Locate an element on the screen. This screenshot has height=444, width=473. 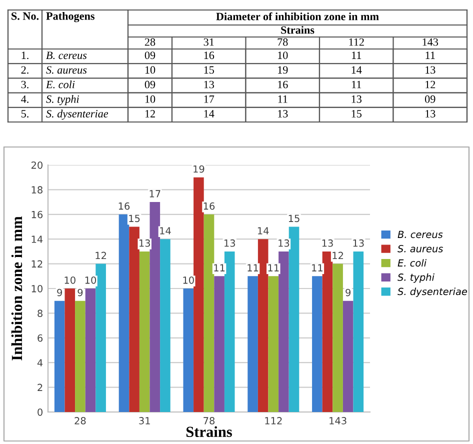
y-tick-label: 20 is located at coordinates (36, 165).